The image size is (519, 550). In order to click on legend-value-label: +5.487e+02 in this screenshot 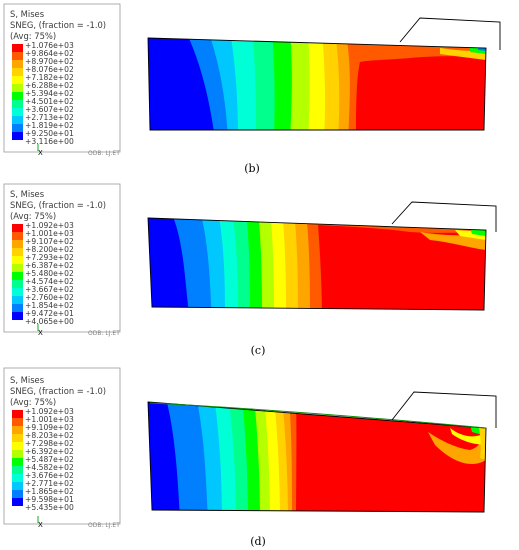, I will do `click(49, 459)`.